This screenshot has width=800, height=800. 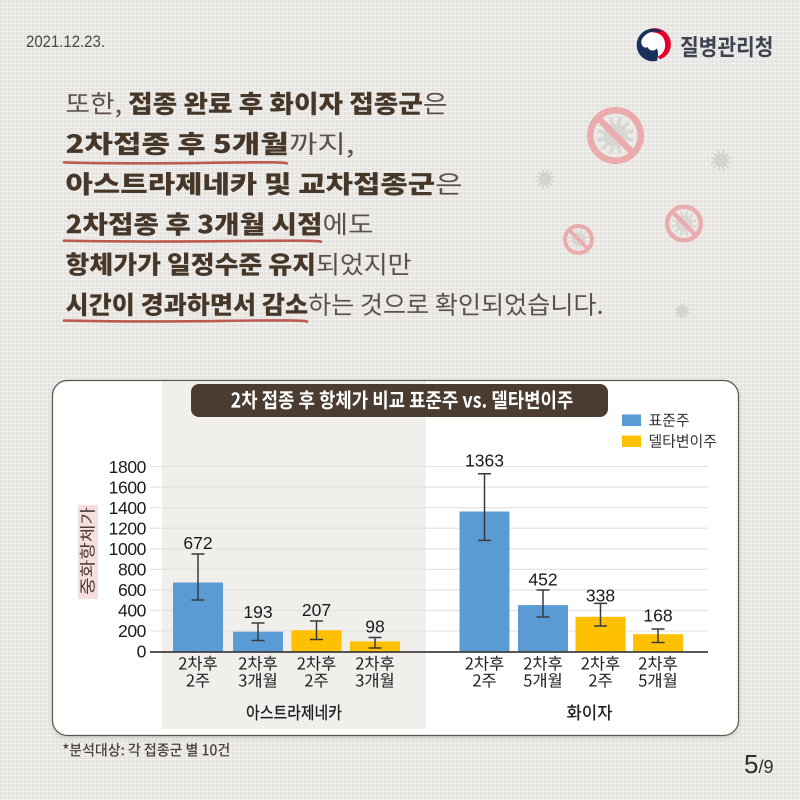 I want to click on svg-text: 452, so click(x=542, y=580).